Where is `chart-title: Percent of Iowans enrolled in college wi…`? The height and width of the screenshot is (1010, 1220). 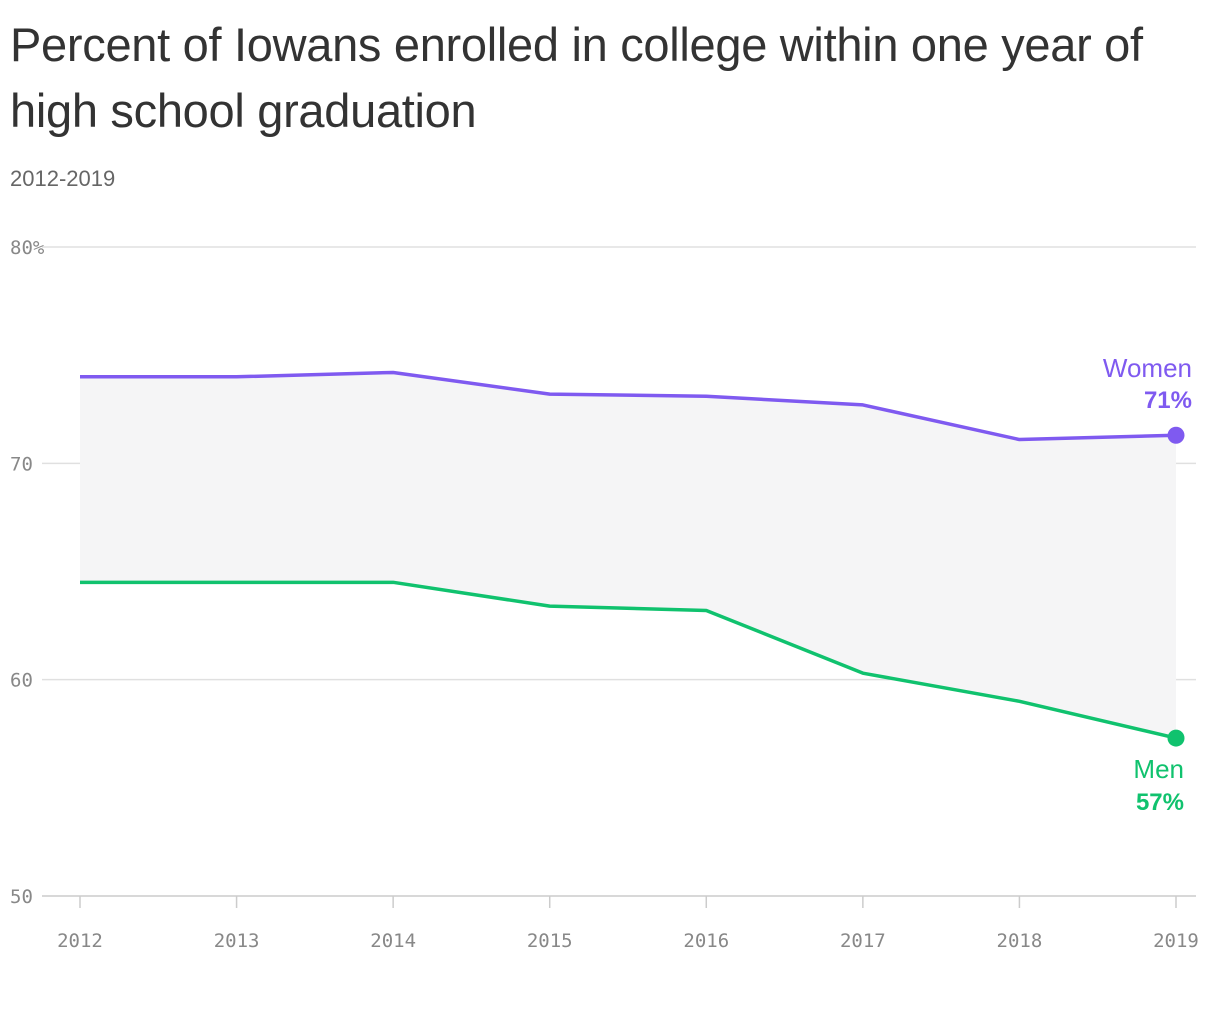
chart-title: Percent of Iowans enrolled in college wi… is located at coordinates (576, 77).